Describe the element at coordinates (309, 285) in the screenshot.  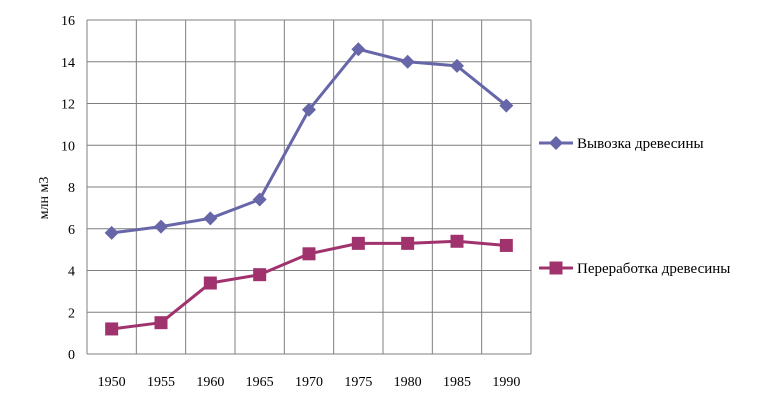
I see `series-square` at that location.